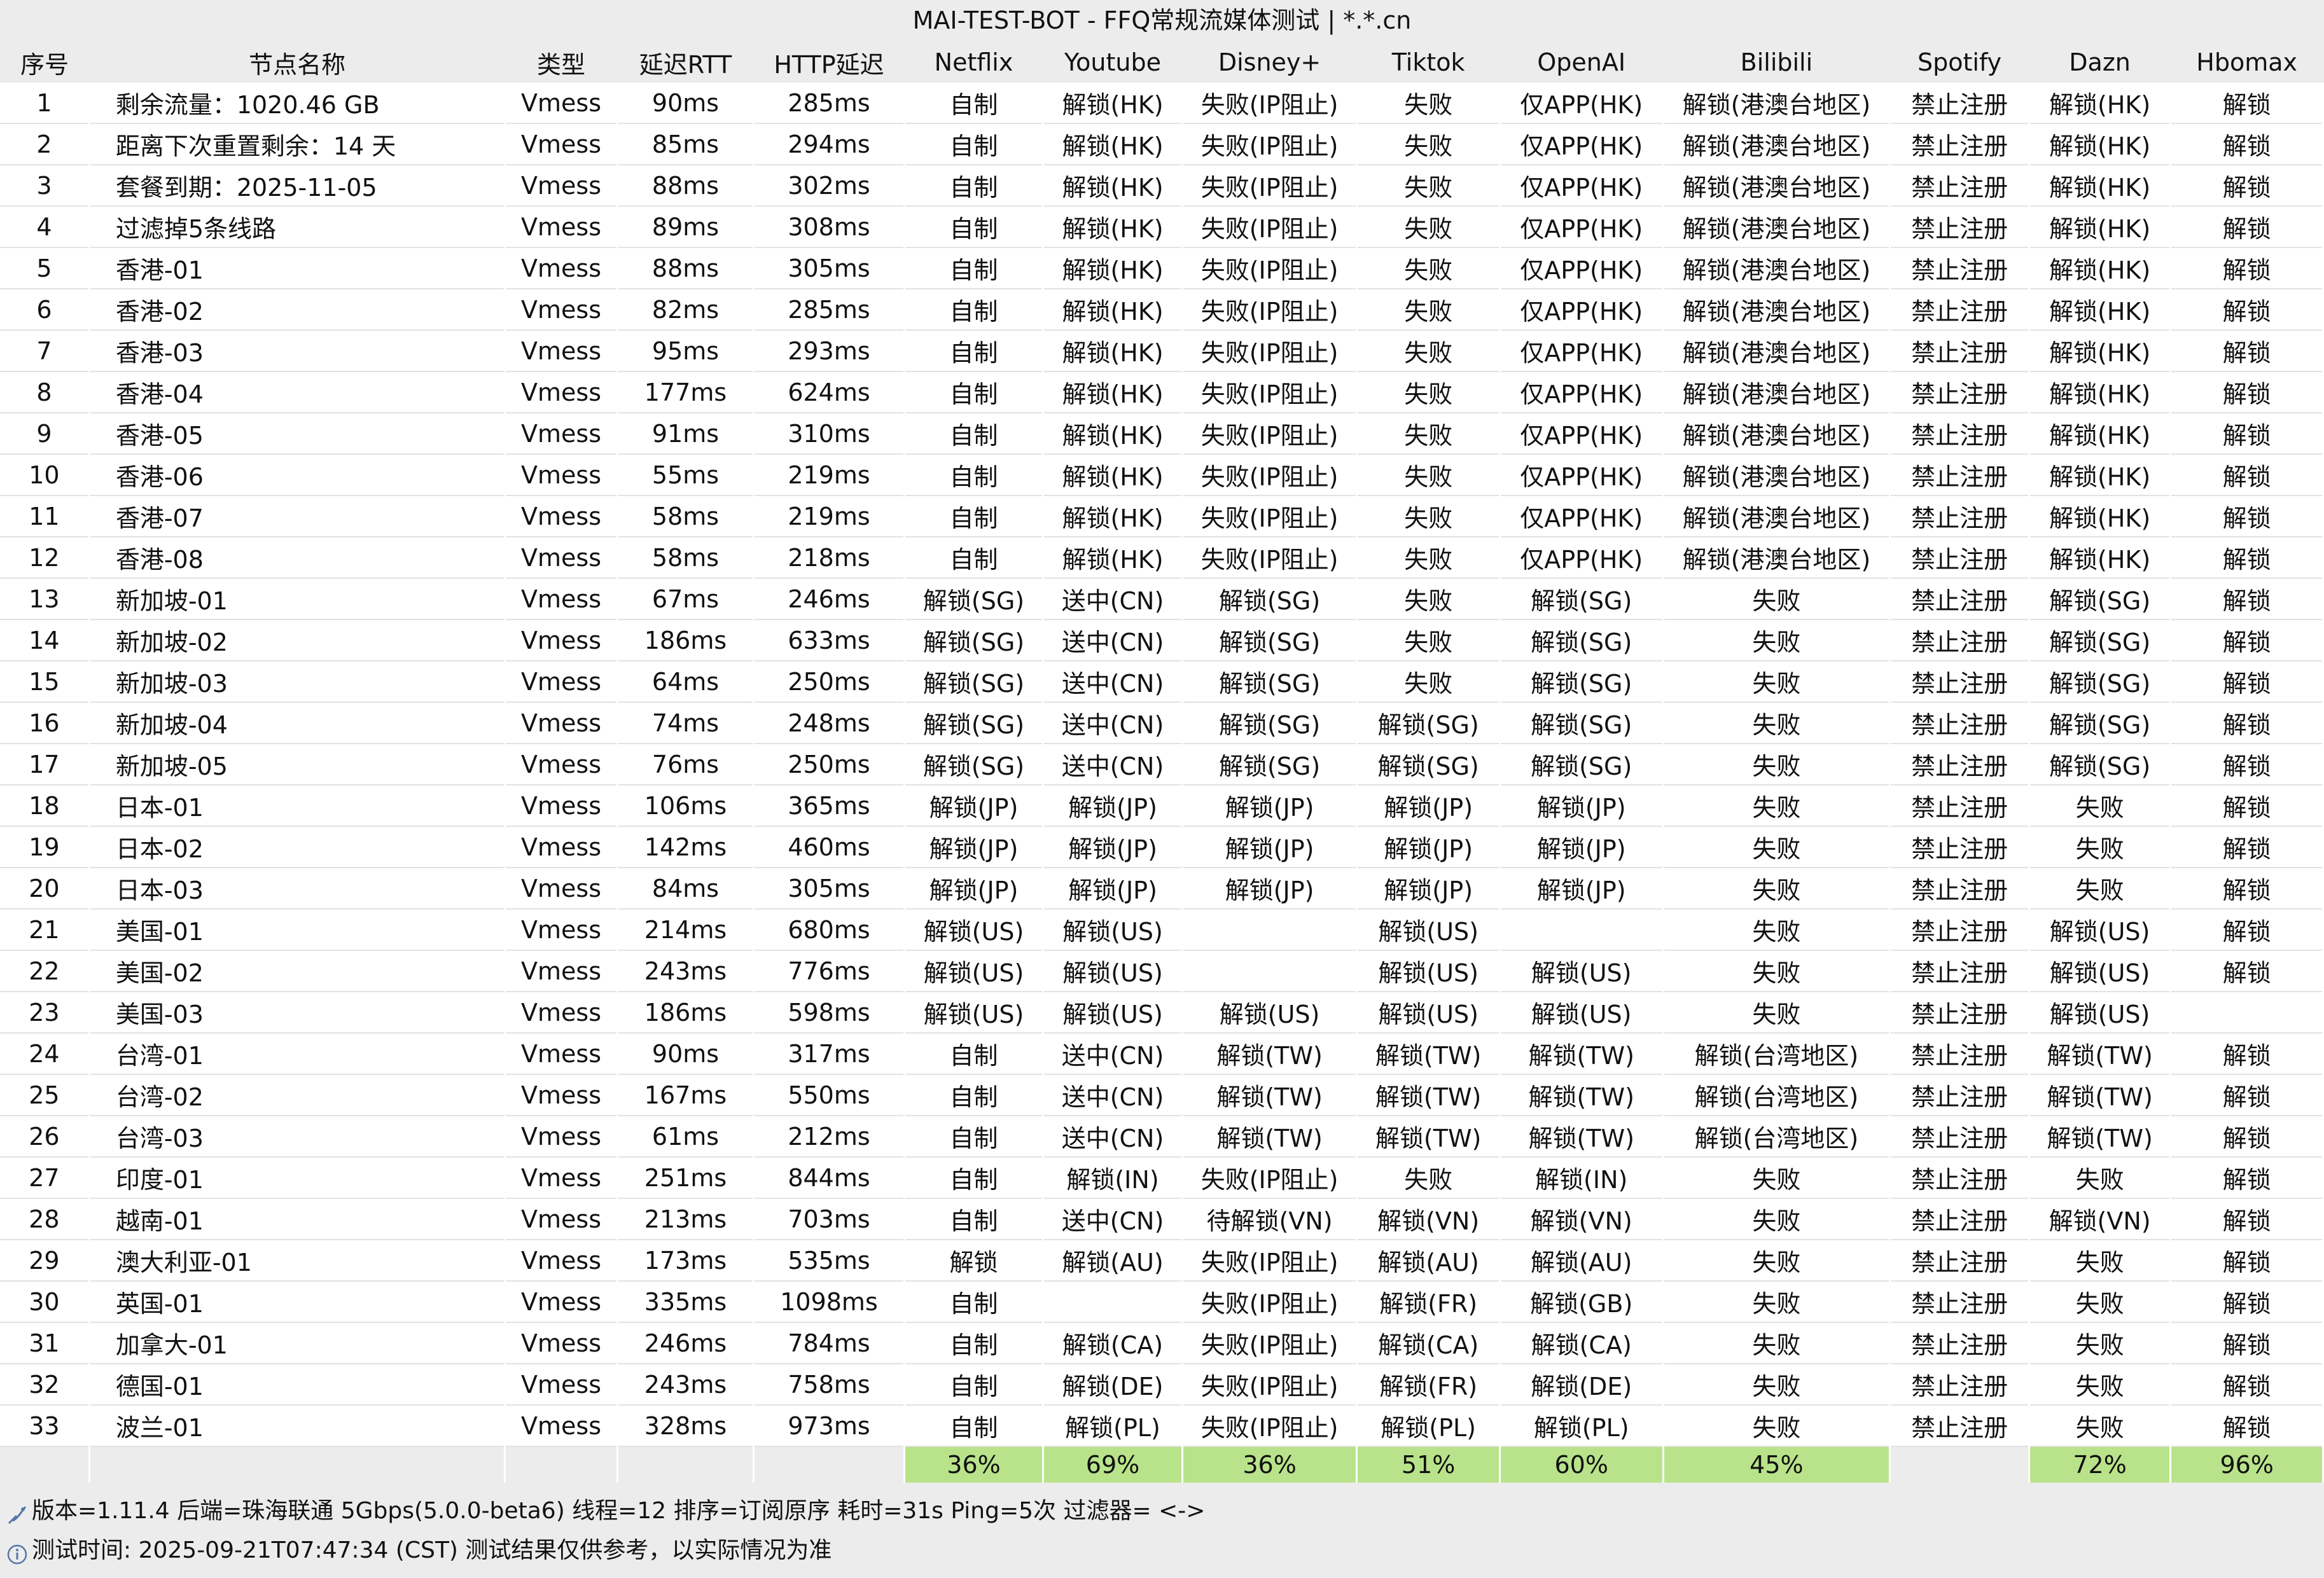 This screenshot has height=1578, width=2324. Describe the element at coordinates (1959, 63) in the screenshot. I see `column-header-spotify: Spotify` at that location.